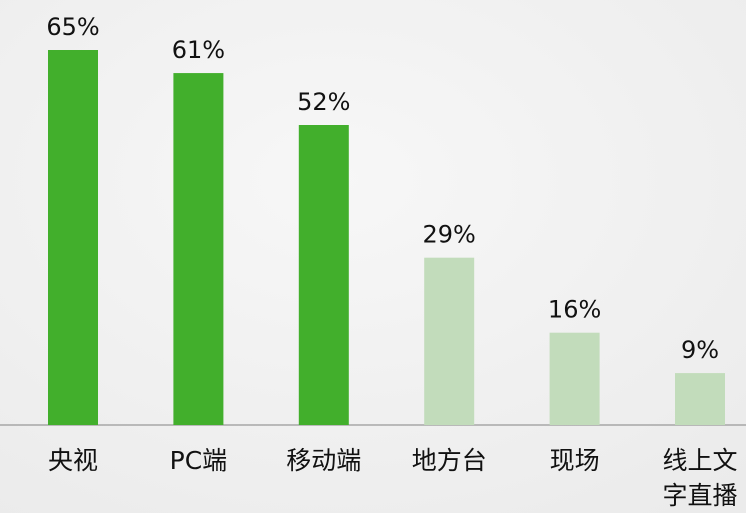 The width and height of the screenshot is (746, 513). I want to click on x-tick-label-line: 移动端, so click(323, 460).